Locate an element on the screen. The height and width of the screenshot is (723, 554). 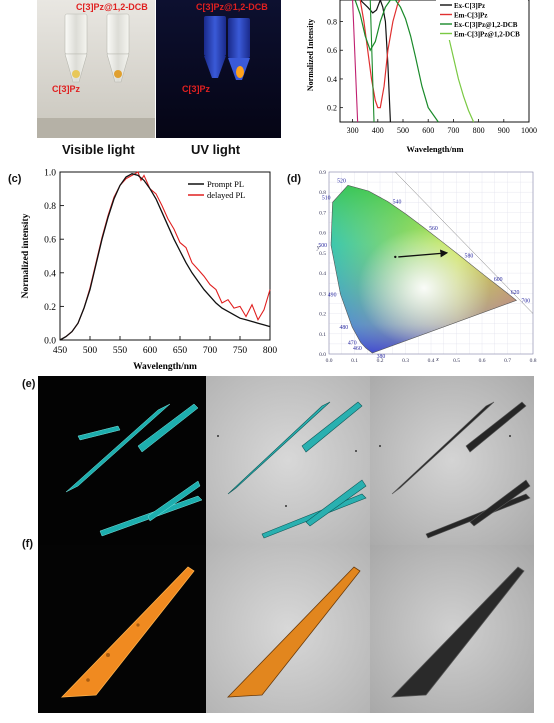
chart-c-y-tick-label: 0.0 is located at coordinates (50, 342).